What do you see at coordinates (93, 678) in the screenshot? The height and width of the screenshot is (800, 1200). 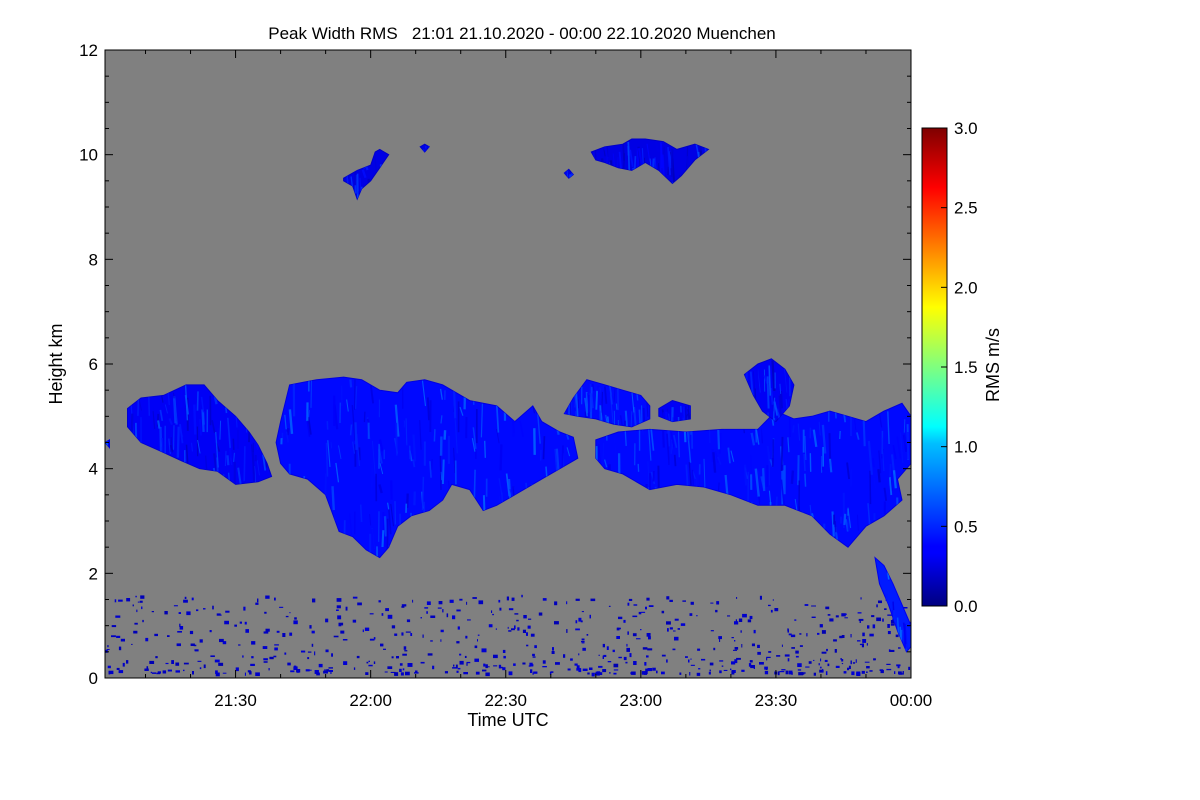 I see `y-tick-label: 0` at bounding box center [93, 678].